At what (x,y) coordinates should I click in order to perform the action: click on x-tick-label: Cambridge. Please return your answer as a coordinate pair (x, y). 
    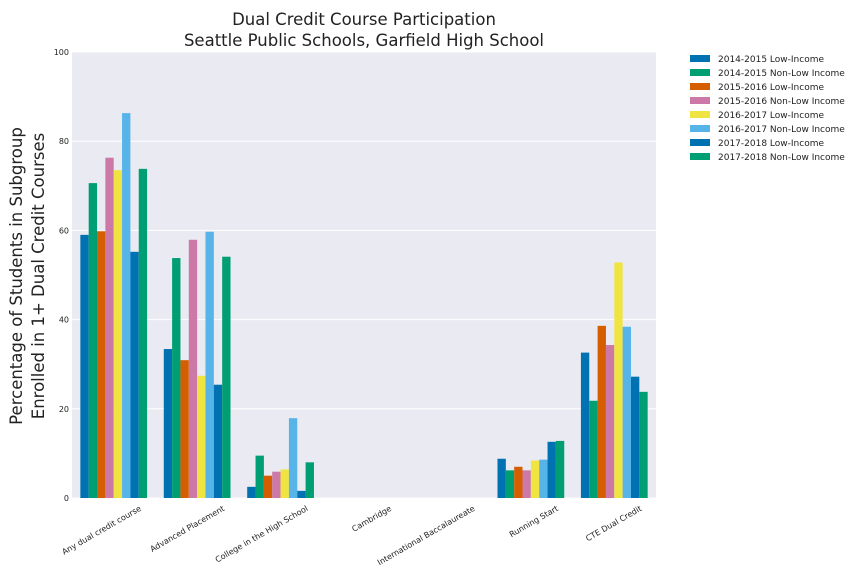
    Looking at the image, I should click on (371, 519).